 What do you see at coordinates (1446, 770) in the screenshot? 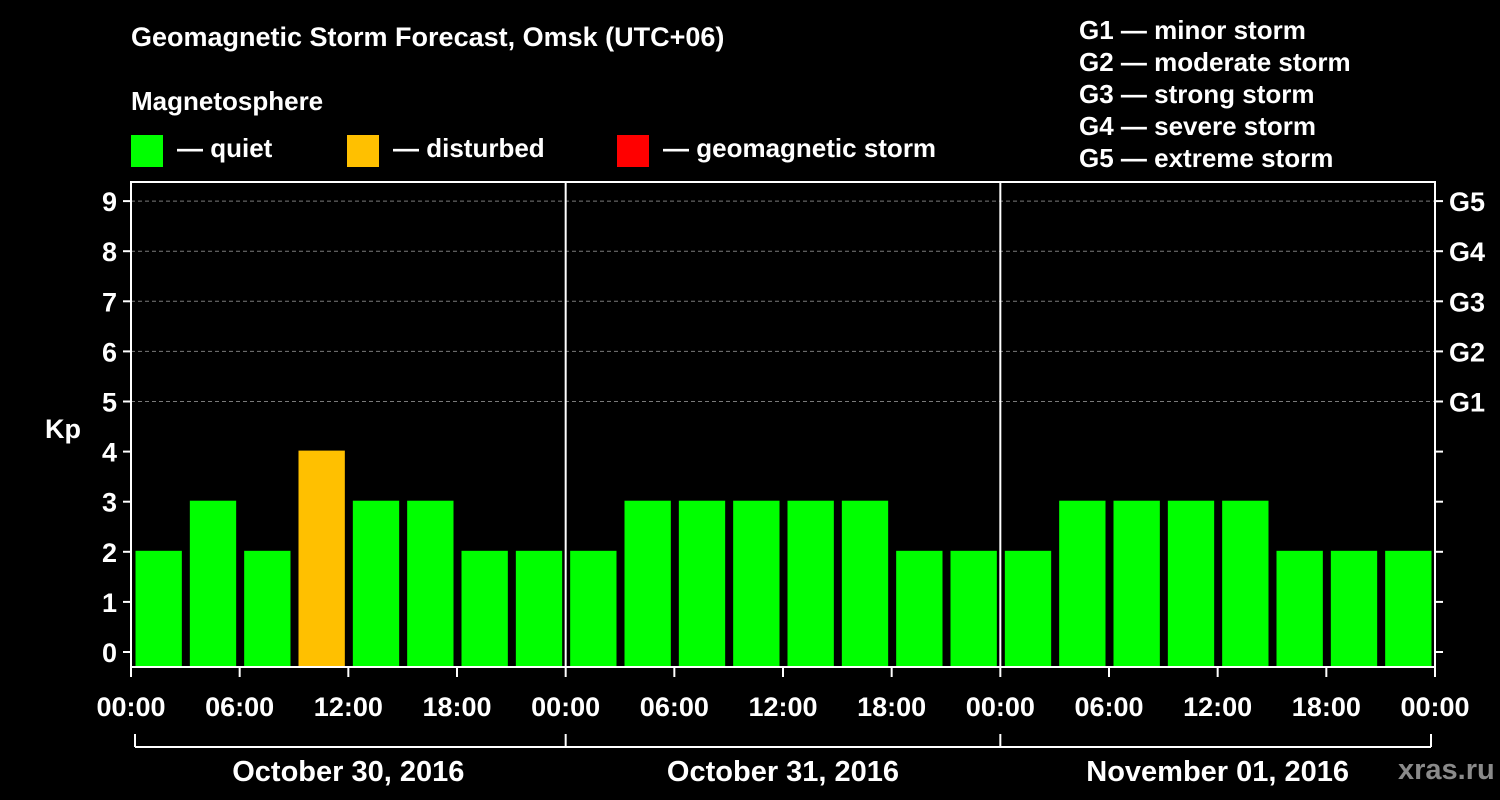
I see `watermark: xras.ru` at bounding box center [1446, 770].